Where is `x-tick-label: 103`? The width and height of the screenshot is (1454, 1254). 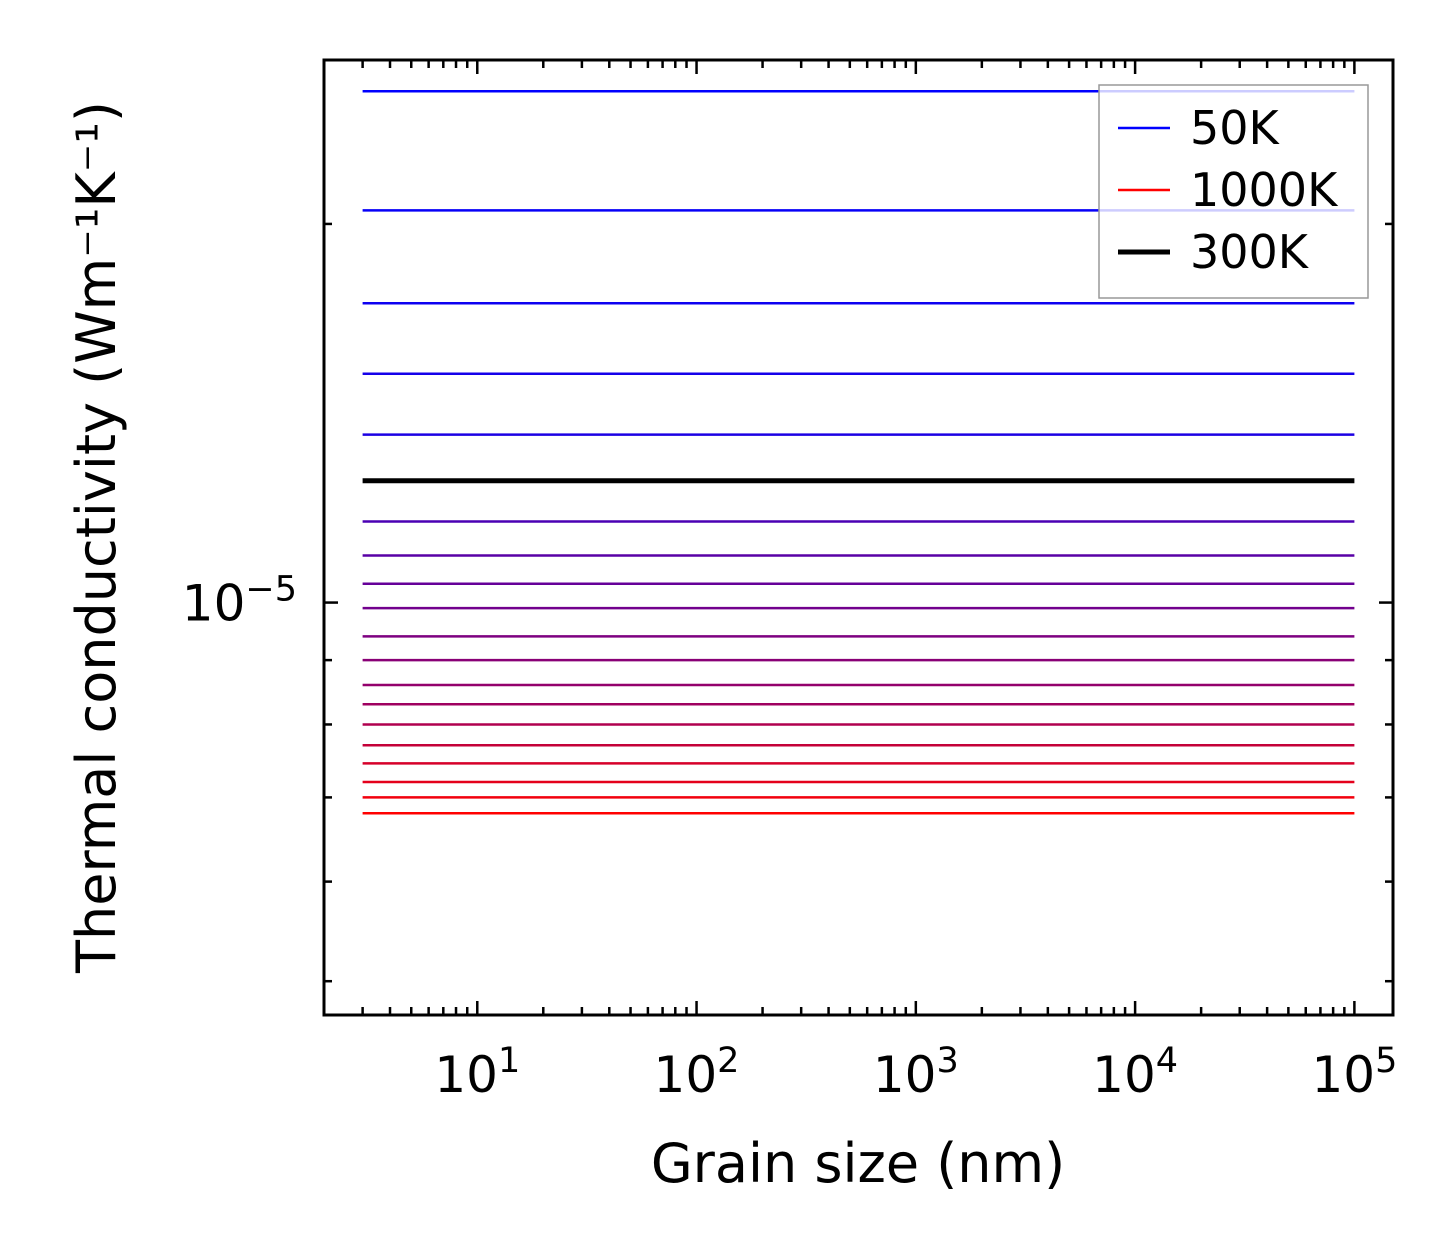
x-tick-label: 103 is located at coordinates (916, 1072).